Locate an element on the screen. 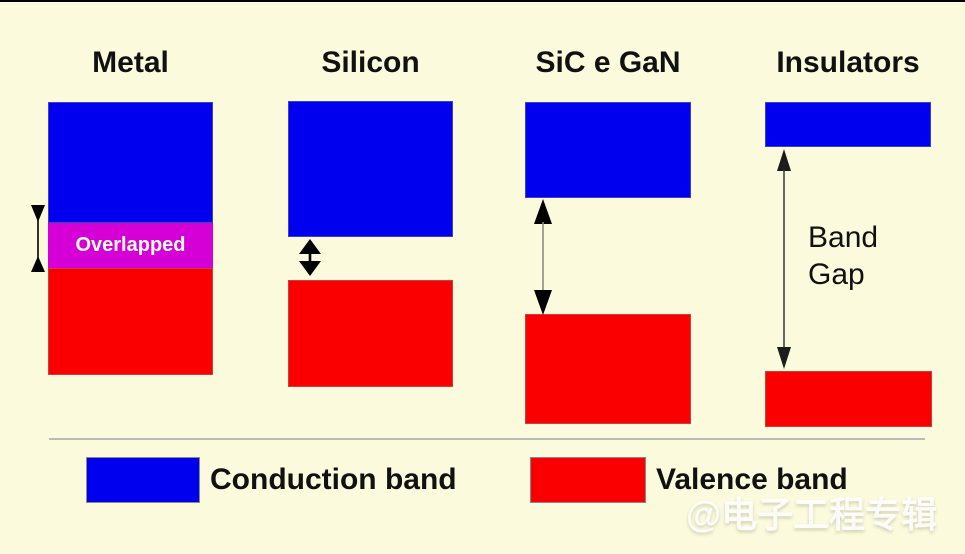  column-title-insulators: Insulators is located at coordinates (848, 62).